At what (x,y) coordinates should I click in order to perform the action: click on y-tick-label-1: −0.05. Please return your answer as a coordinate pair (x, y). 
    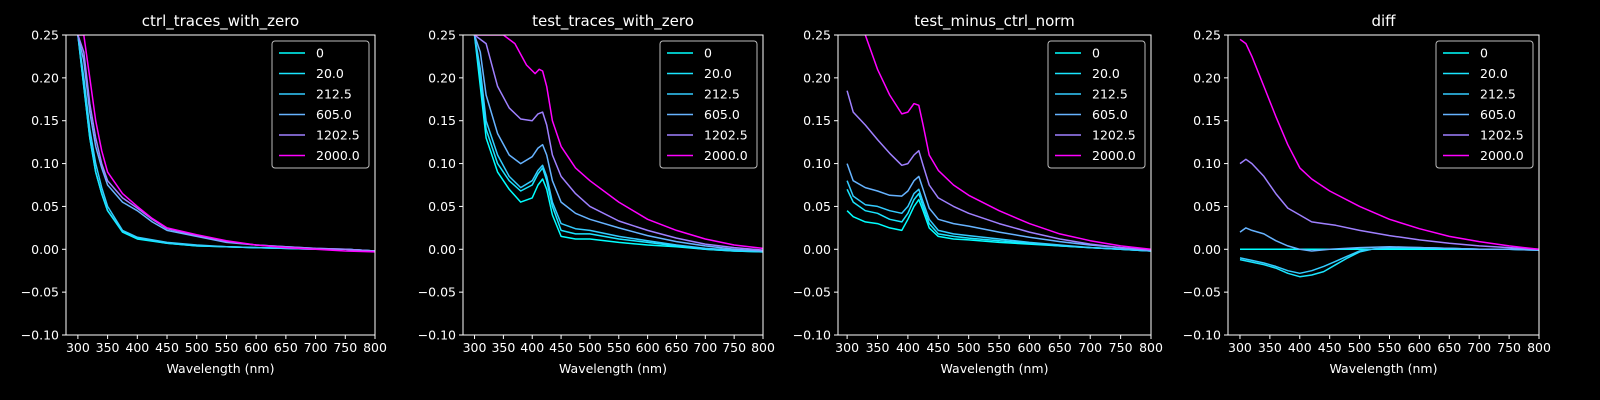
    Looking at the image, I should click on (40, 292).